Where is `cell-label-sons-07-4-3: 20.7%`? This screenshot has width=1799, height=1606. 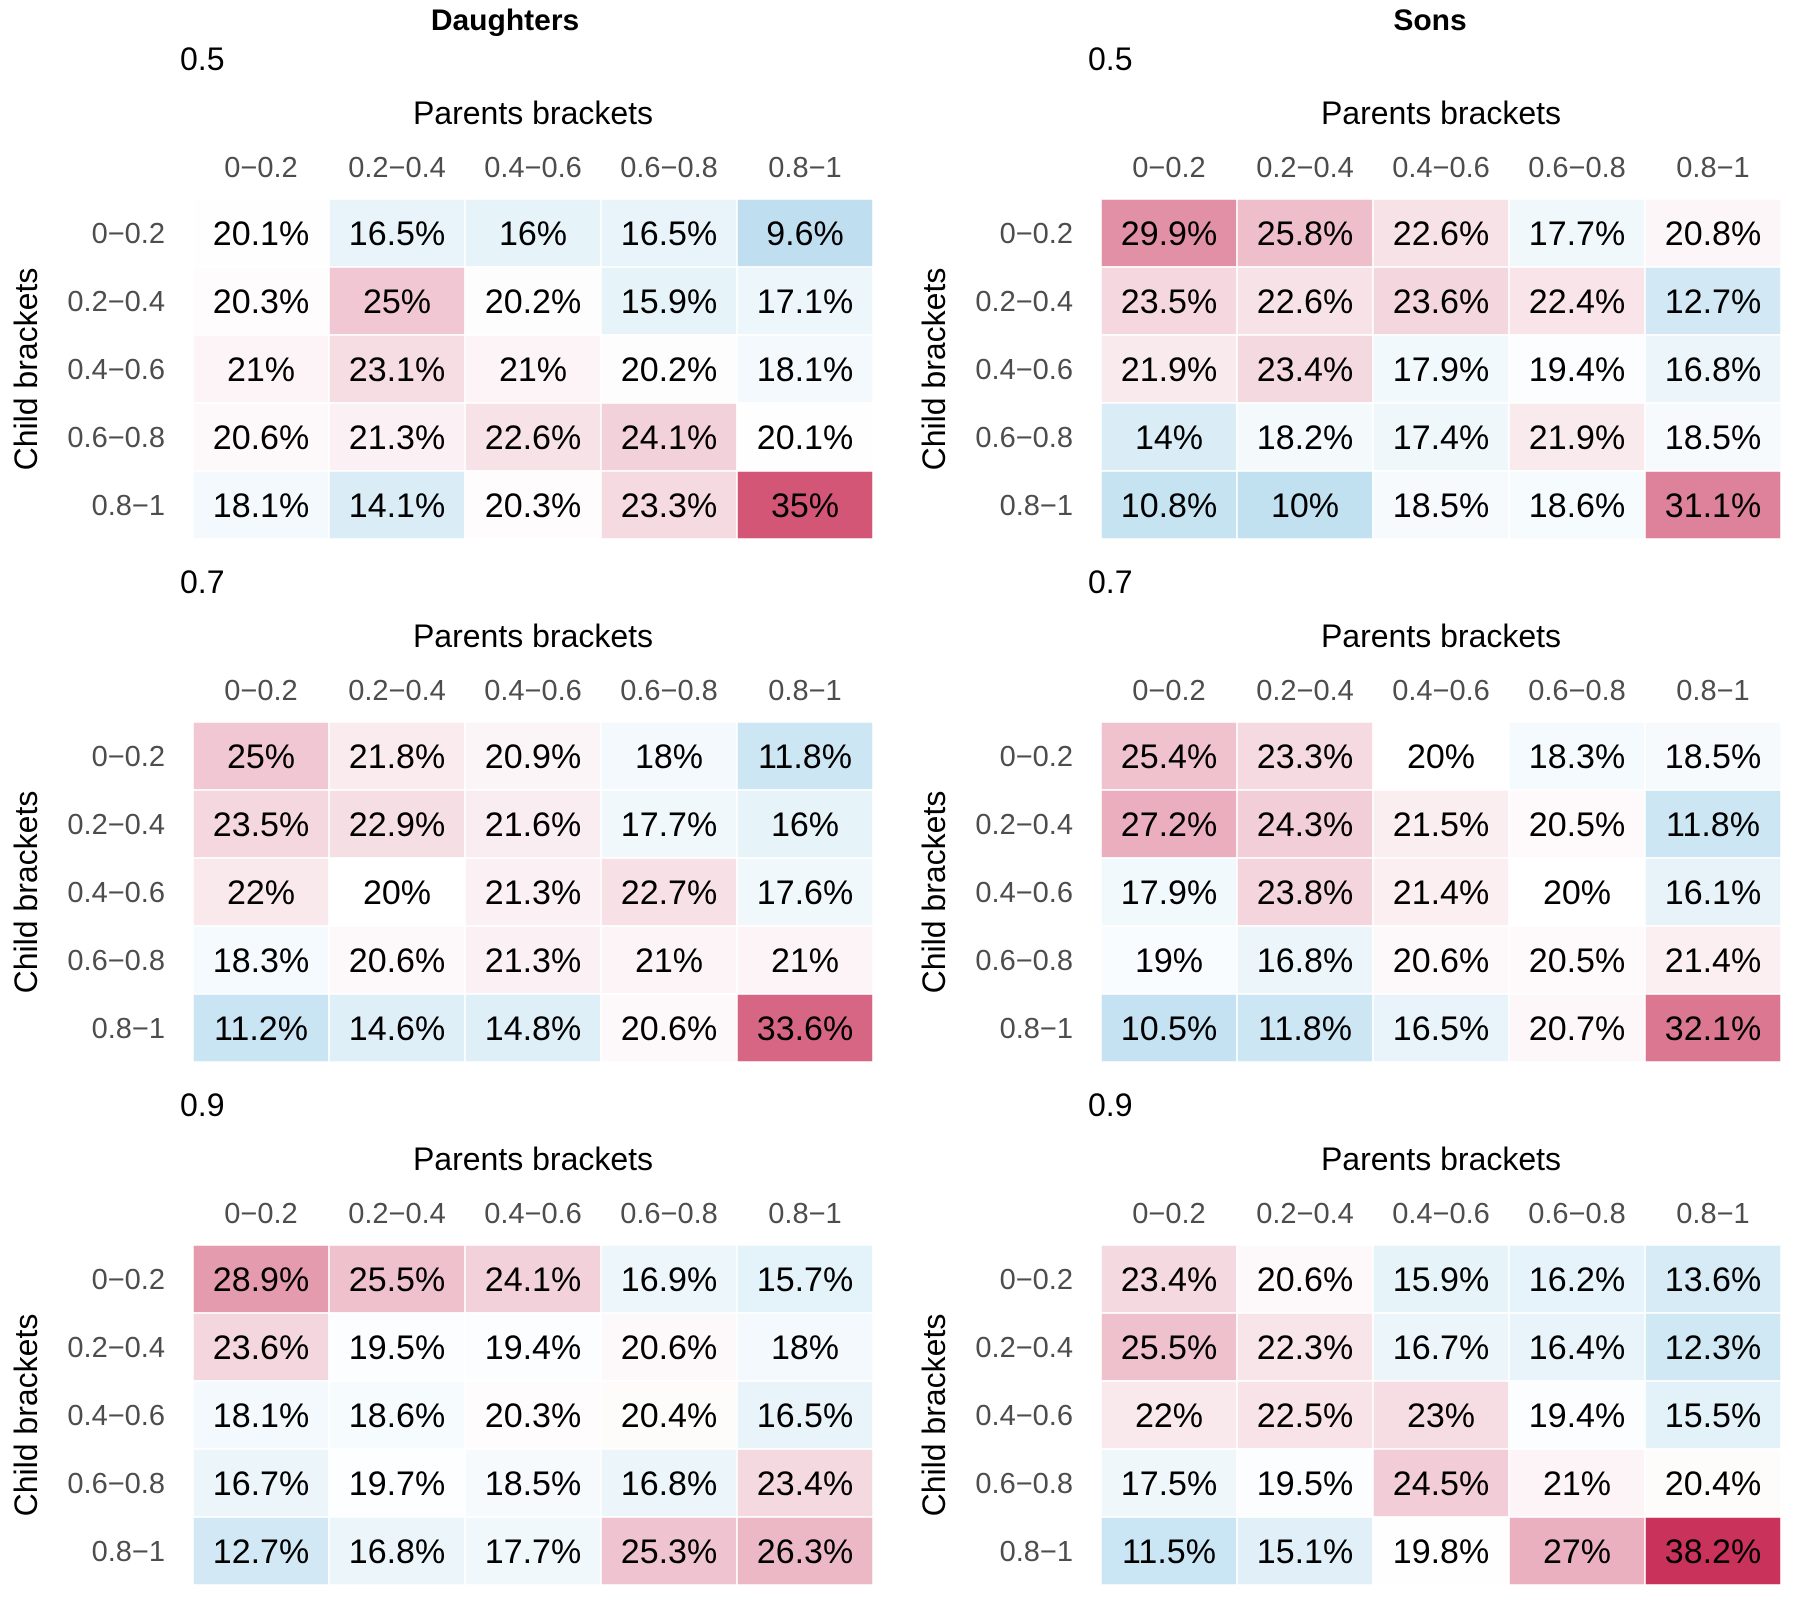 cell-label-sons-07-4-3: 20.7% is located at coordinates (1577, 1029).